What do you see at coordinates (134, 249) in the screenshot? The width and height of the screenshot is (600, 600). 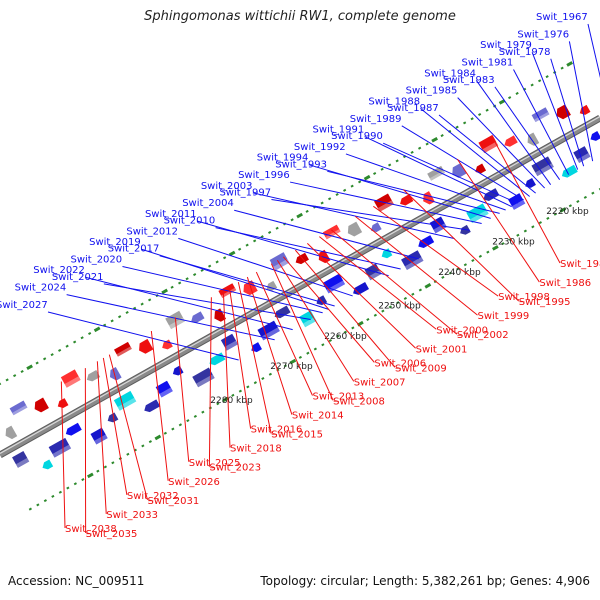 I see `gene-label: Swit_2017` at bounding box center [134, 249].